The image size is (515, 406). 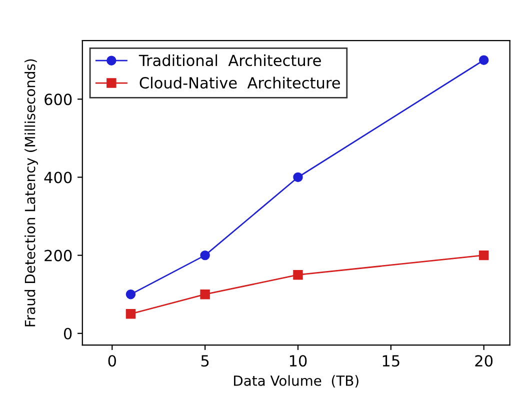 I want to click on x-tick-label: 0, so click(x=112, y=361).